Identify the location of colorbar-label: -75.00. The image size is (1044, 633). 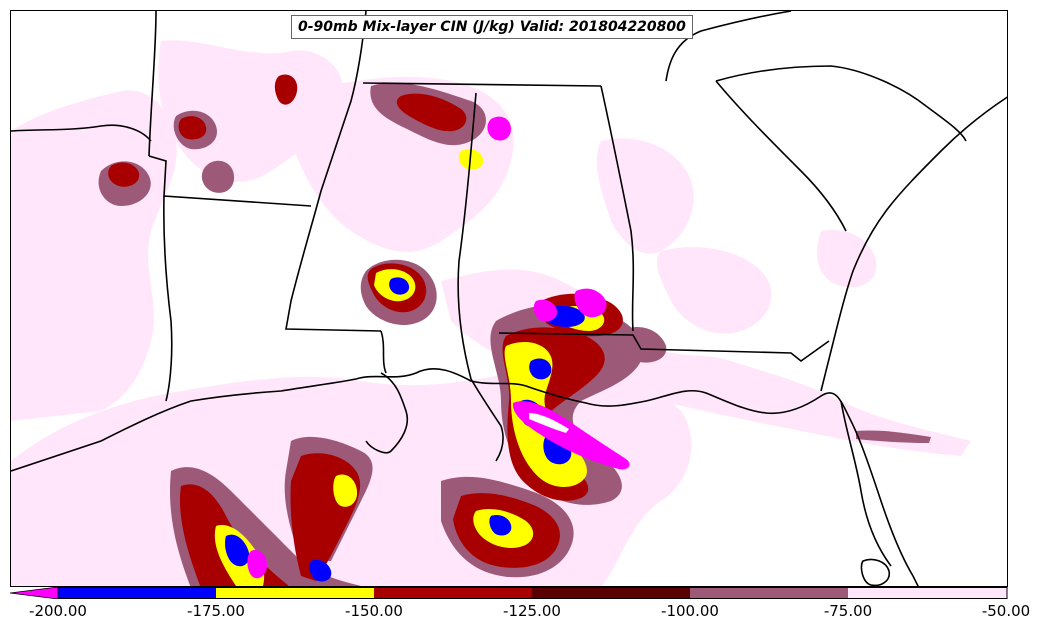
(848, 611).